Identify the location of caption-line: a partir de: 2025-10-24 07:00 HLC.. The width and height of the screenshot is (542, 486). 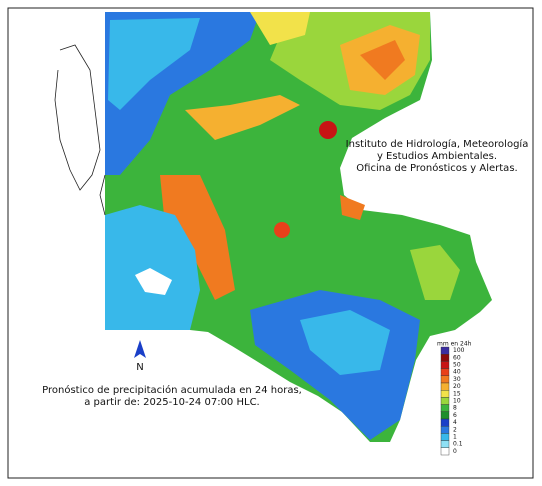
(171, 402).